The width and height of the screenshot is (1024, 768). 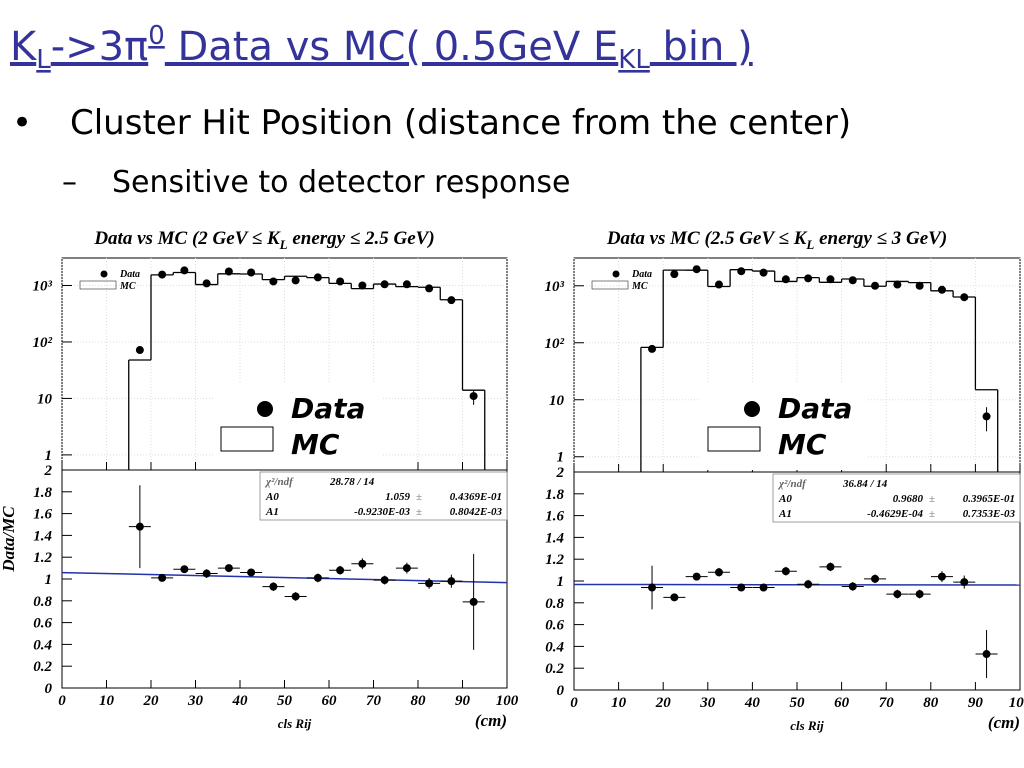 I want to click on stats-value: 36.84 / 14, so click(x=865, y=484).